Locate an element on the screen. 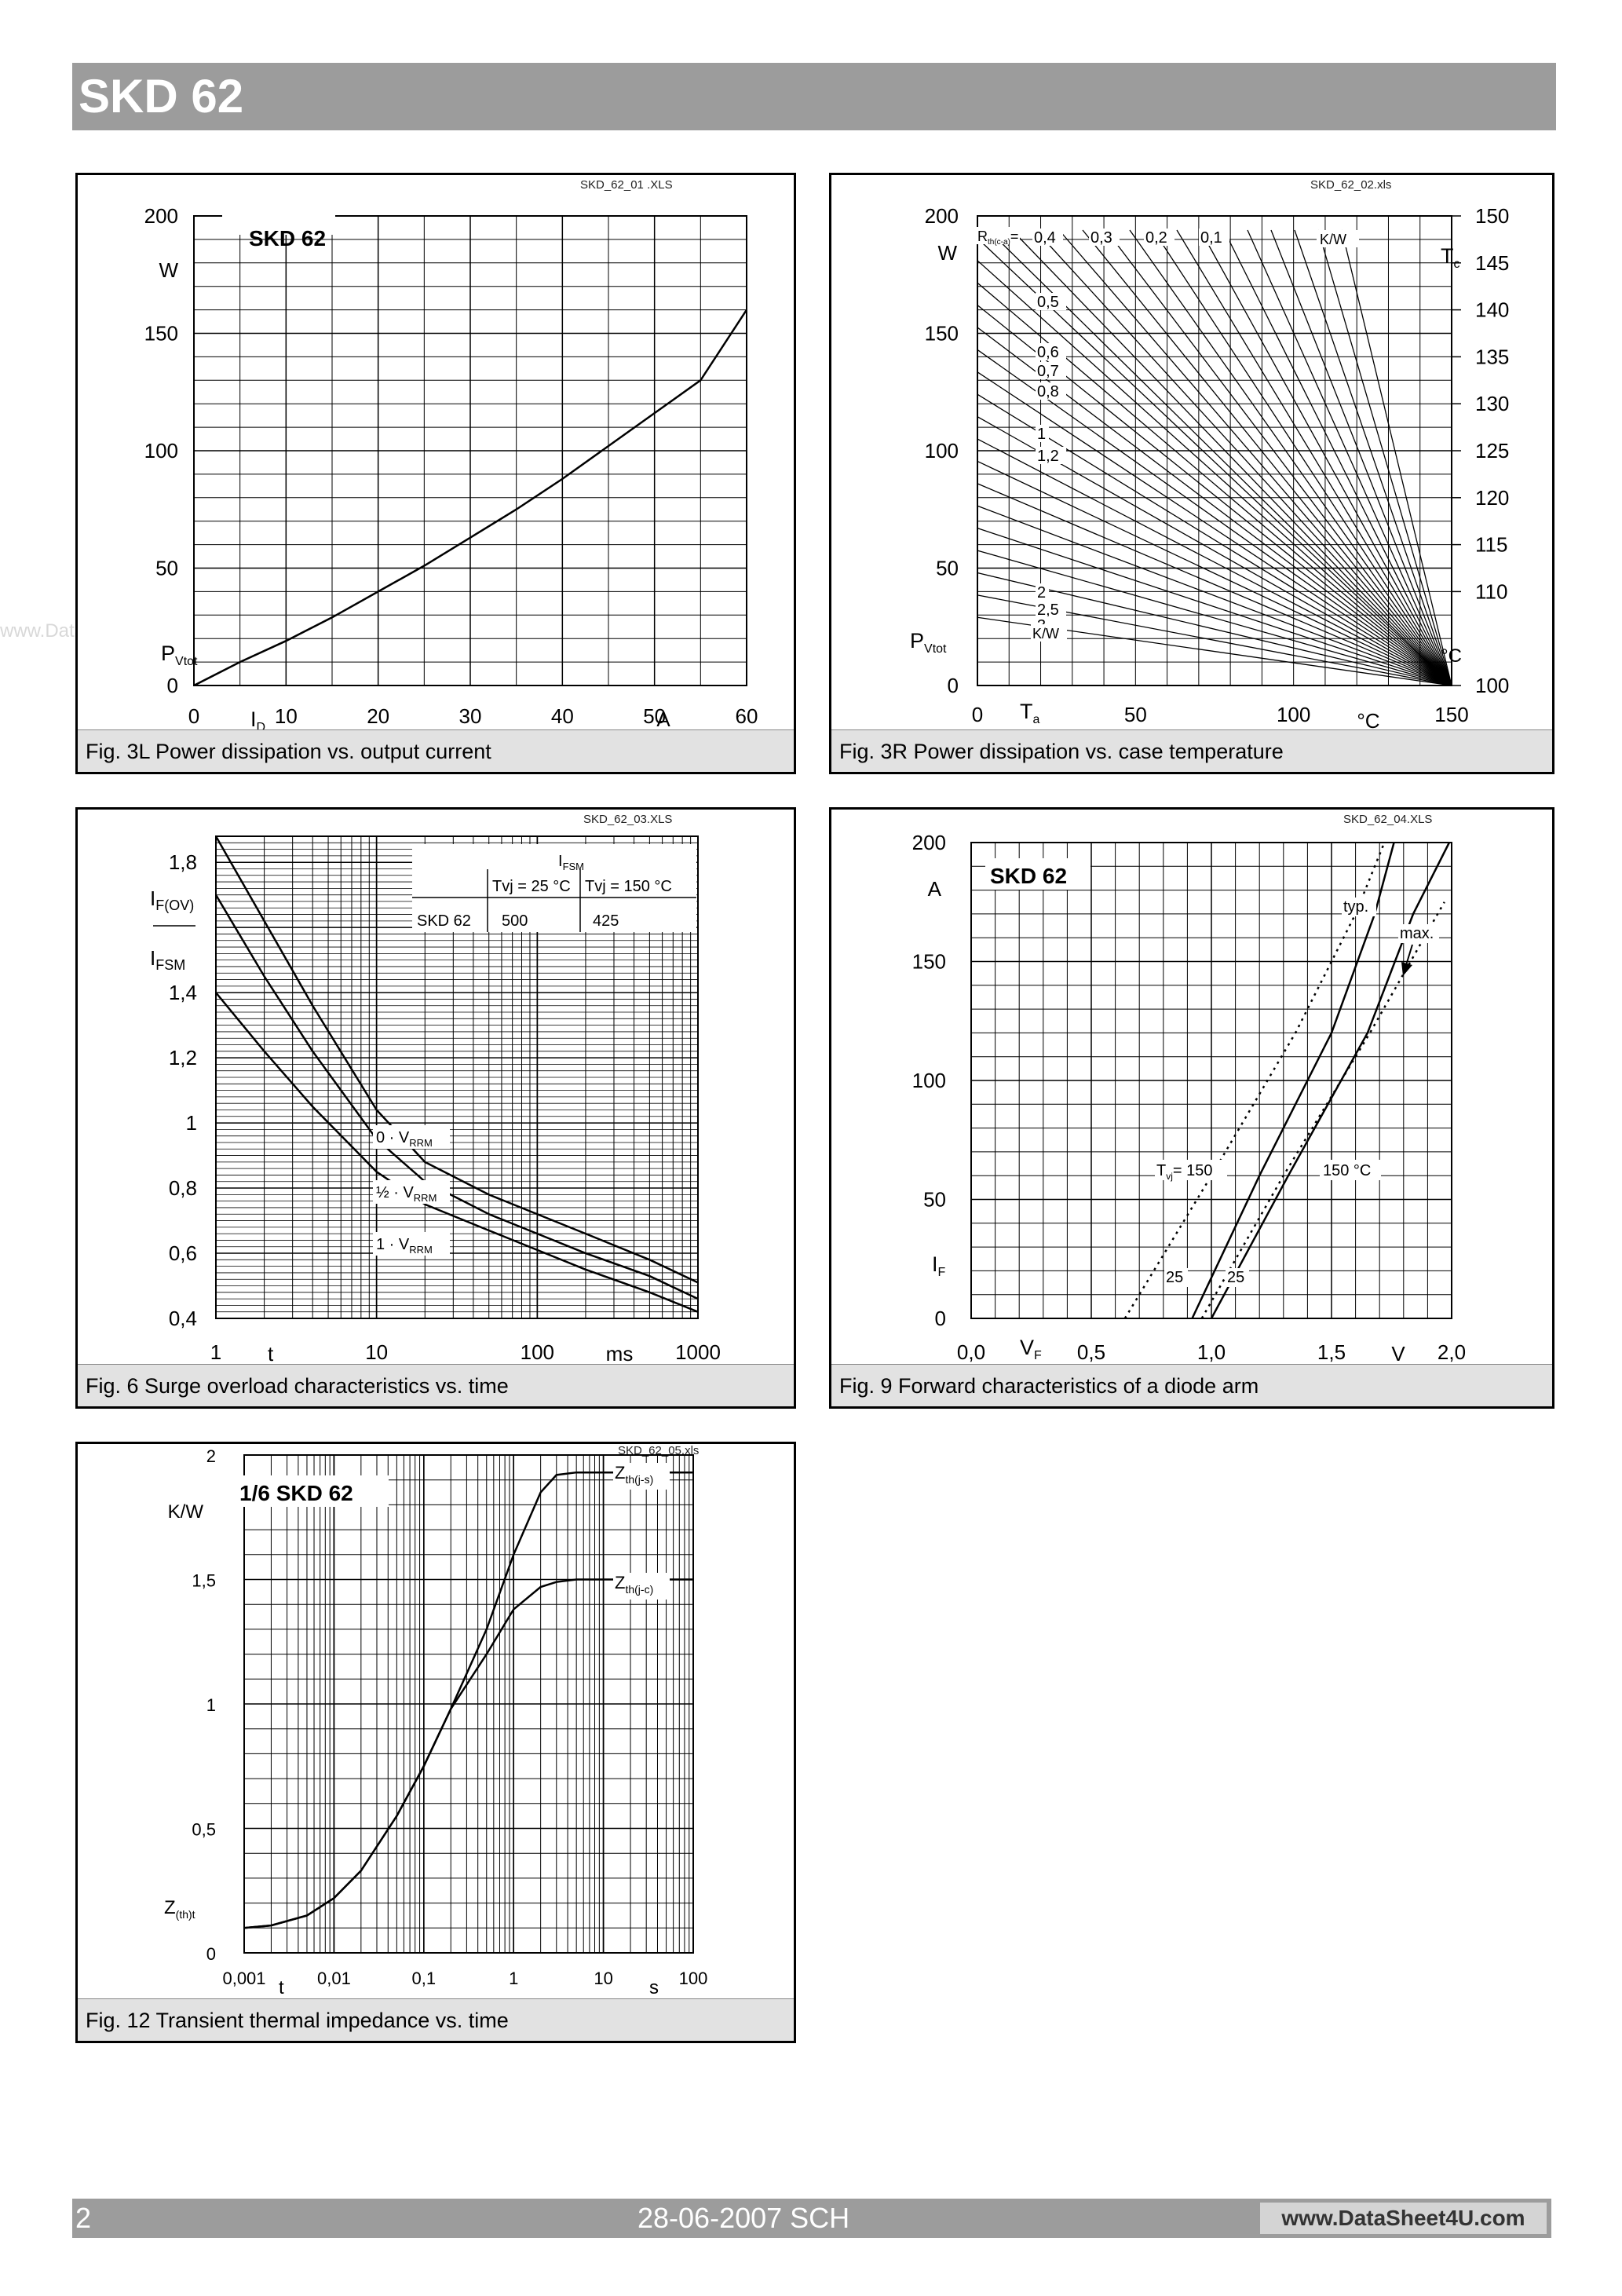 This screenshot has height=2296, width=1622. y-tick-label: 0,8 is located at coordinates (183, 1188).